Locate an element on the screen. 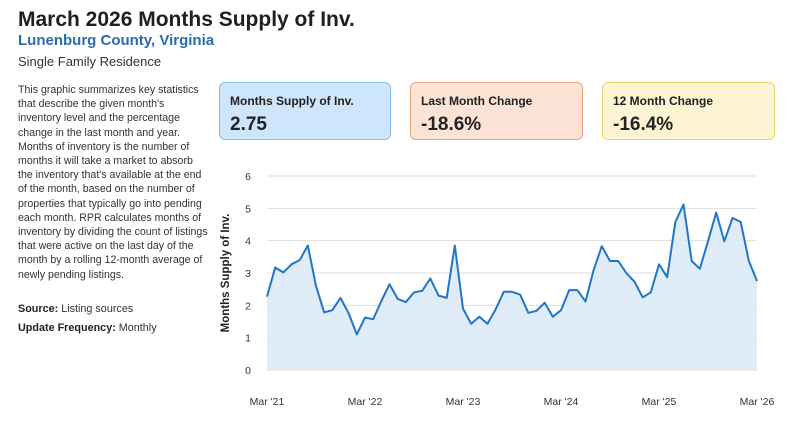 The width and height of the screenshot is (800, 434). property-type: Single Family Residence is located at coordinates (90, 61).